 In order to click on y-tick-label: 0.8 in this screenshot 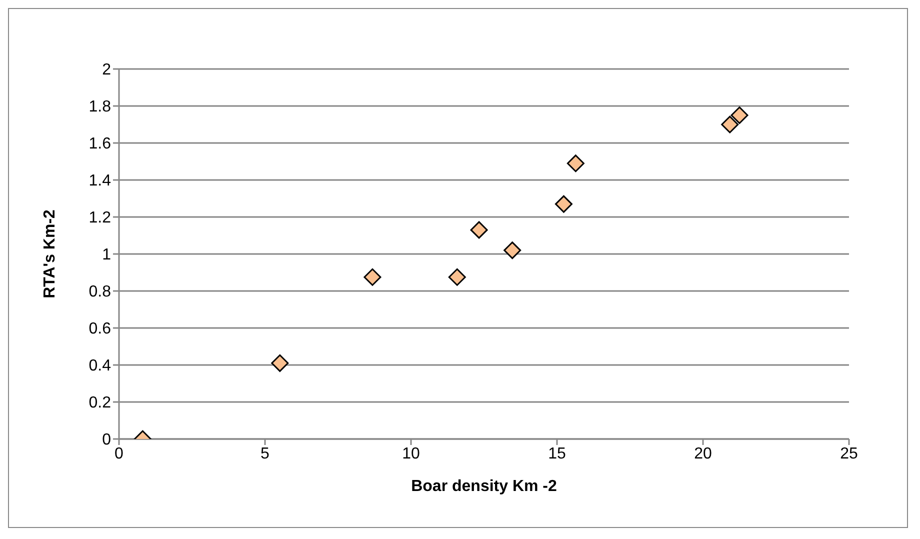, I will do `click(100, 292)`.